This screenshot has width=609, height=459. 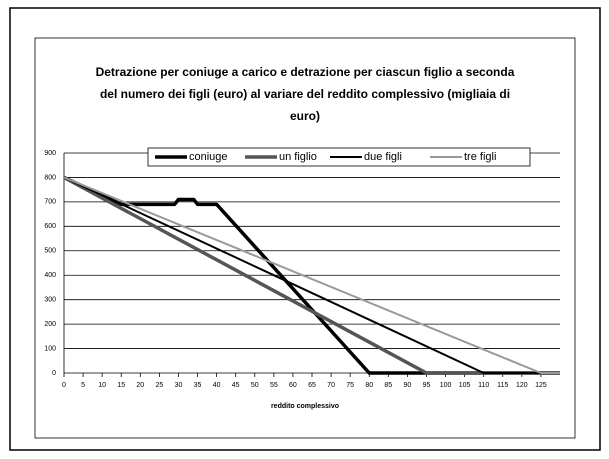 I want to click on y-tick-label: 800, so click(x=50, y=177).